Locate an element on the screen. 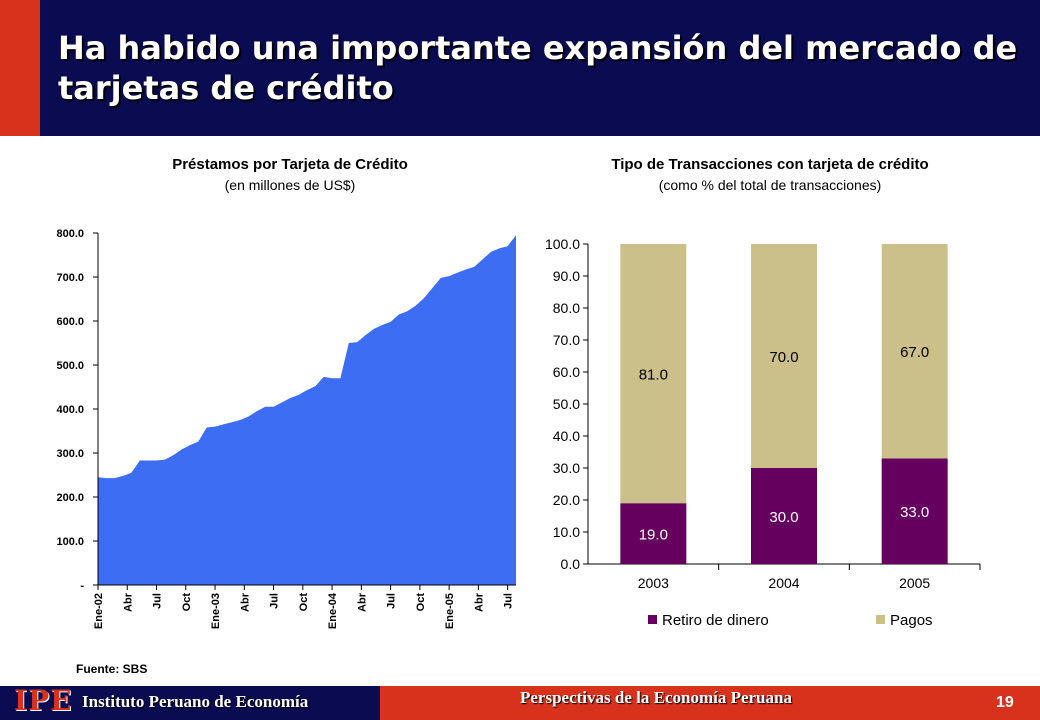 The height and width of the screenshot is (720, 1040). bar-data-label: 81.0 is located at coordinates (653, 375).